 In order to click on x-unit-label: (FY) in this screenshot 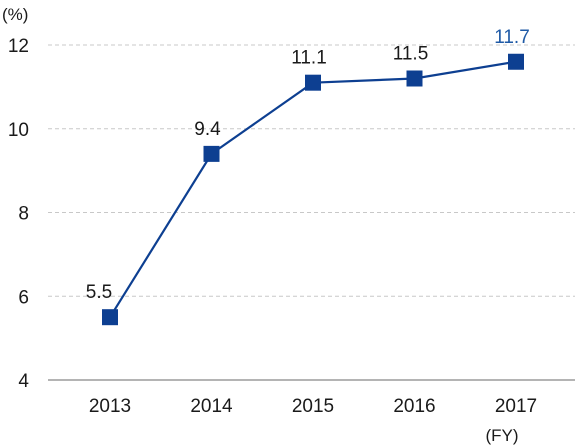, I will do `click(501, 435)`.